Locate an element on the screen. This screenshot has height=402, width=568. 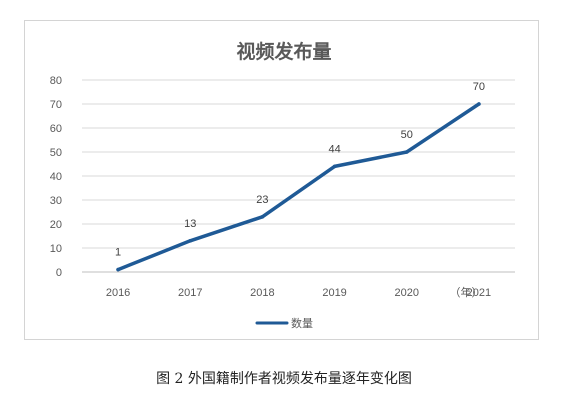
y-tick-label: 0 is located at coordinates (59, 273).